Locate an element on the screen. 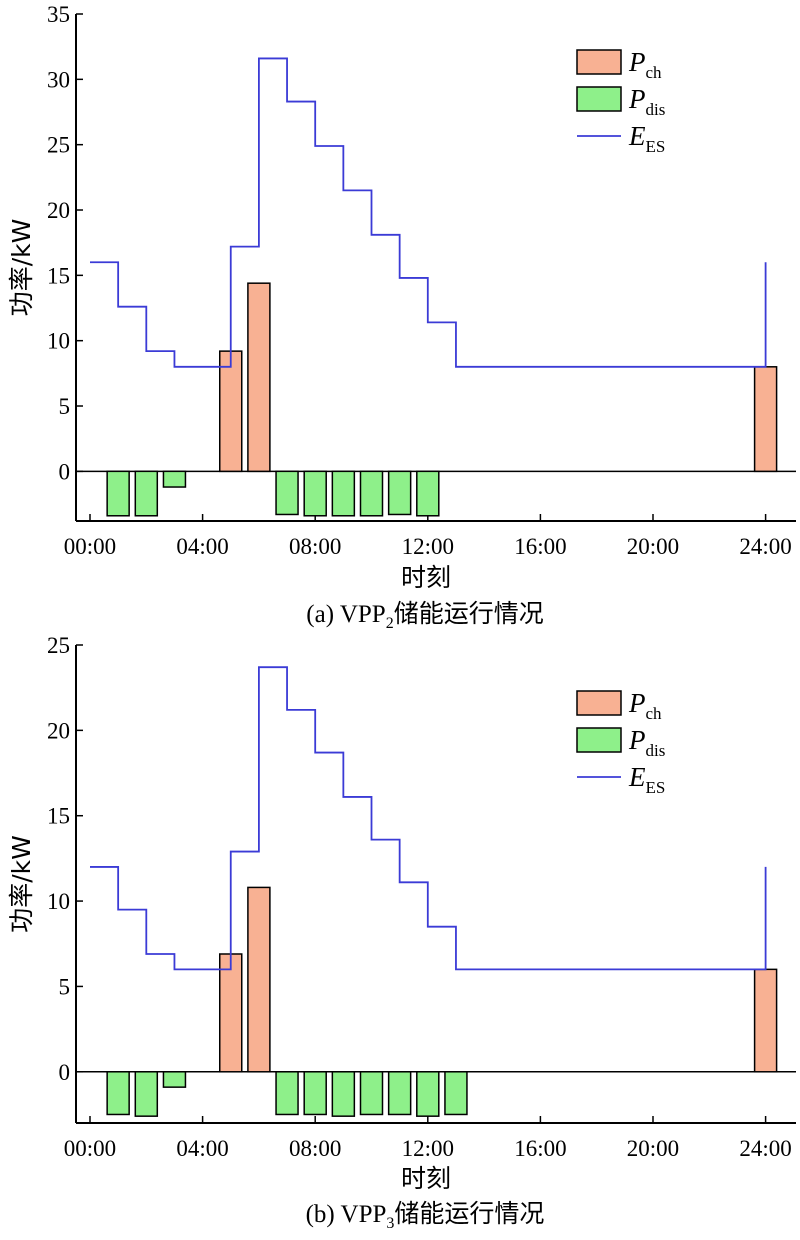 This screenshot has height=1240, width=800. y-tick-label: 30 is located at coordinates (58, 79).